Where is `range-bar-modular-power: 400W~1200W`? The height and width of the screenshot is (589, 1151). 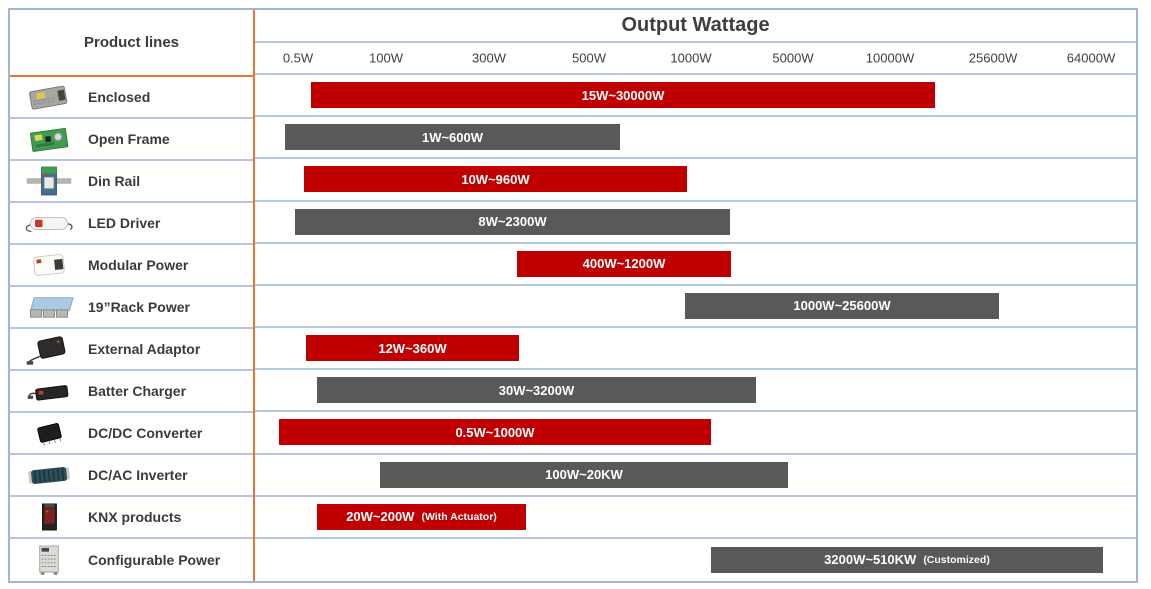 range-bar-modular-power: 400W~1200W is located at coordinates (624, 263).